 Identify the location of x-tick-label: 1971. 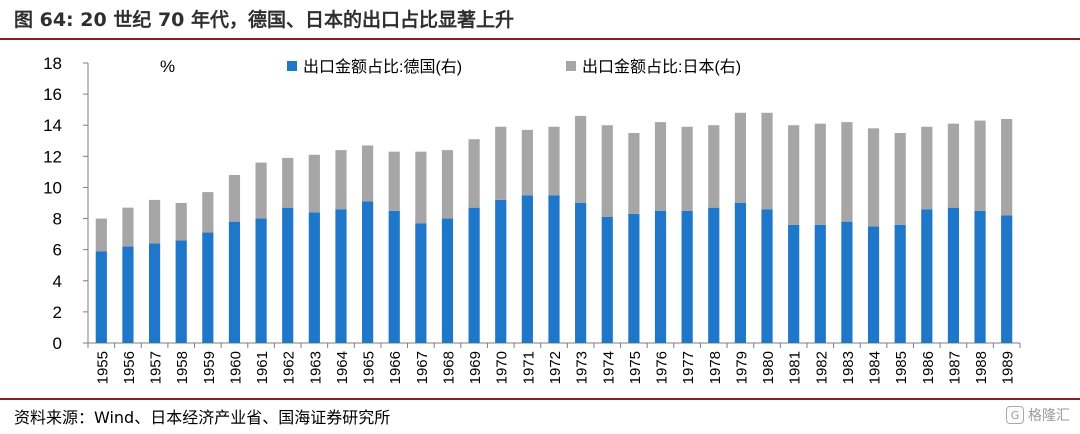
(528, 367).